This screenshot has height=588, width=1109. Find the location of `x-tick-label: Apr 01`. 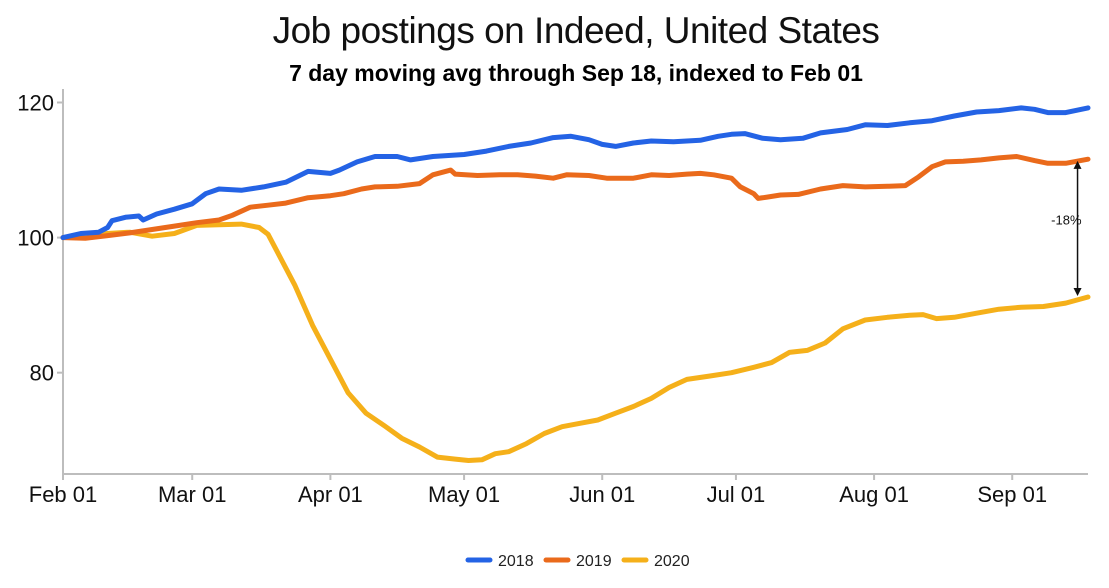

x-tick-label: Apr 01 is located at coordinates (330, 494).